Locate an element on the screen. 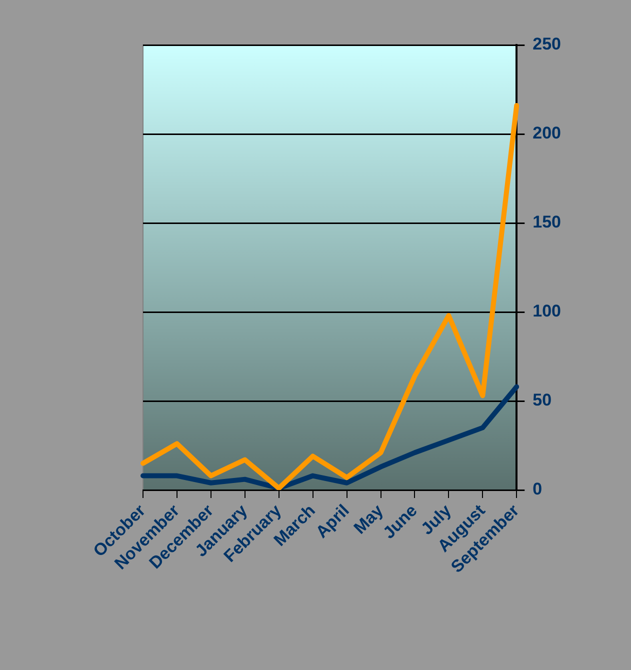 This screenshot has height=670, width=631. y-tick-label: 50 is located at coordinates (542, 400).